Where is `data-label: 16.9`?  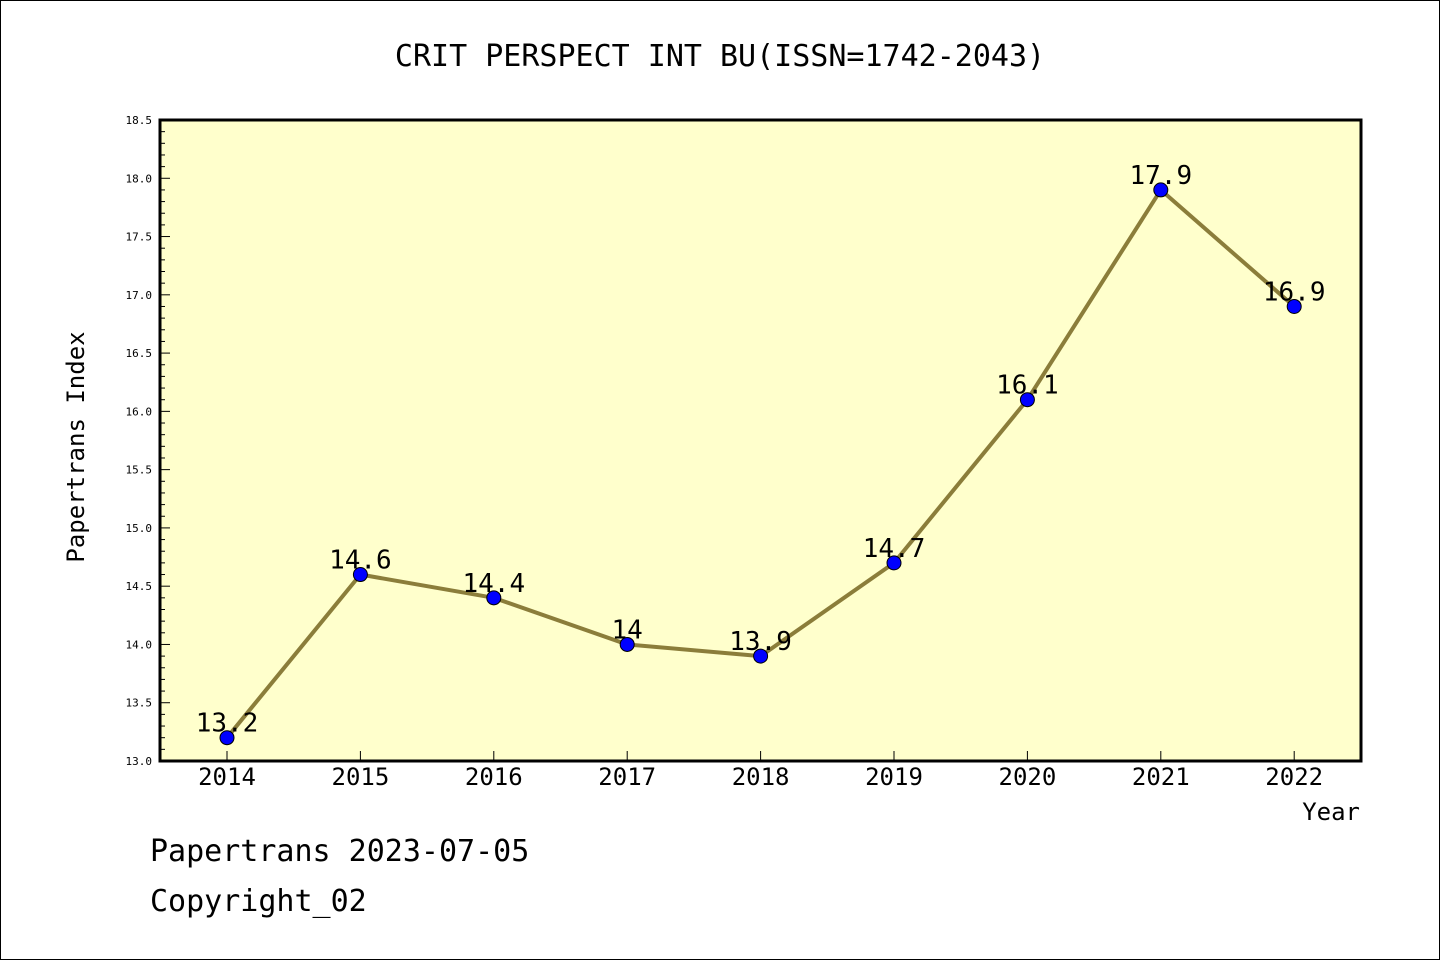
data-label: 16.9 is located at coordinates (1294, 292).